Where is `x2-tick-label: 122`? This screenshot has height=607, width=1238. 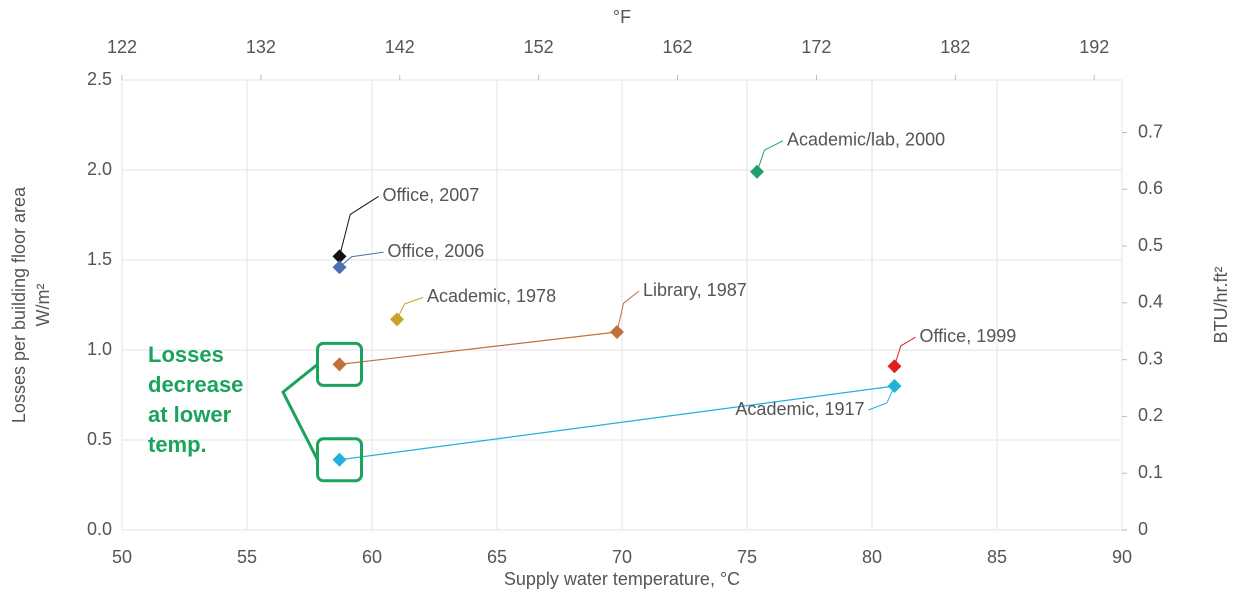
x2-tick-label: 122 is located at coordinates (122, 47).